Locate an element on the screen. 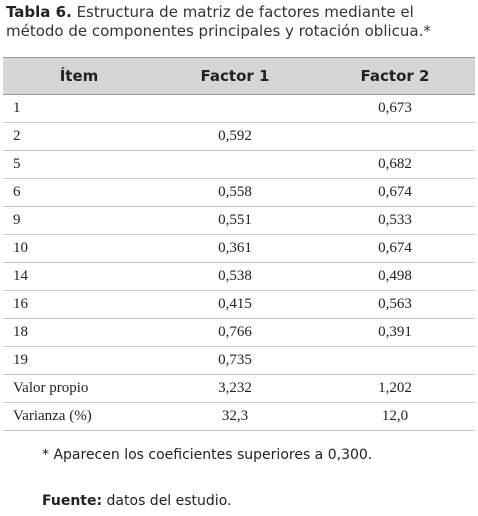  table-cell: 19 is located at coordinates (79, 360).